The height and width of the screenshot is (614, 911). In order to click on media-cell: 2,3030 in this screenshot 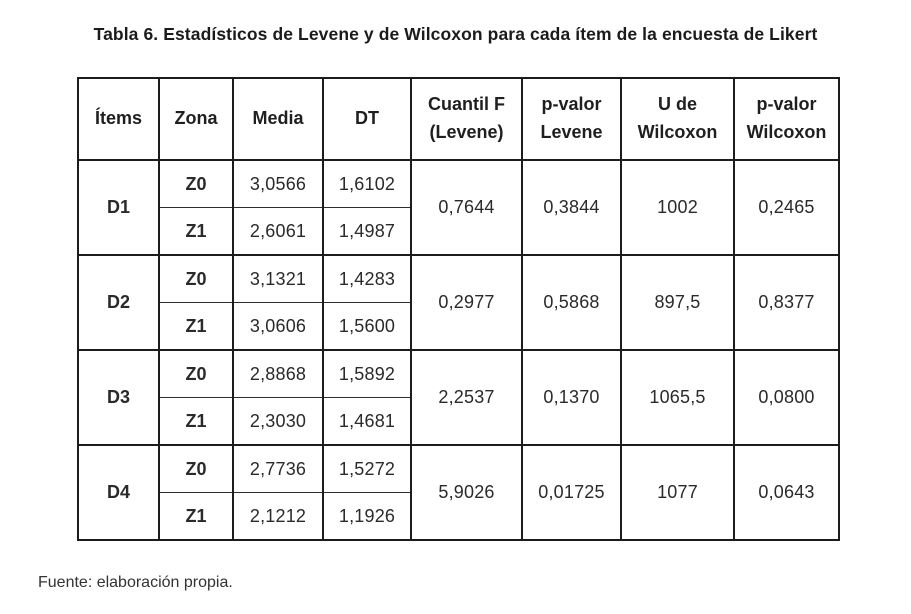, I will do `click(278, 421)`.